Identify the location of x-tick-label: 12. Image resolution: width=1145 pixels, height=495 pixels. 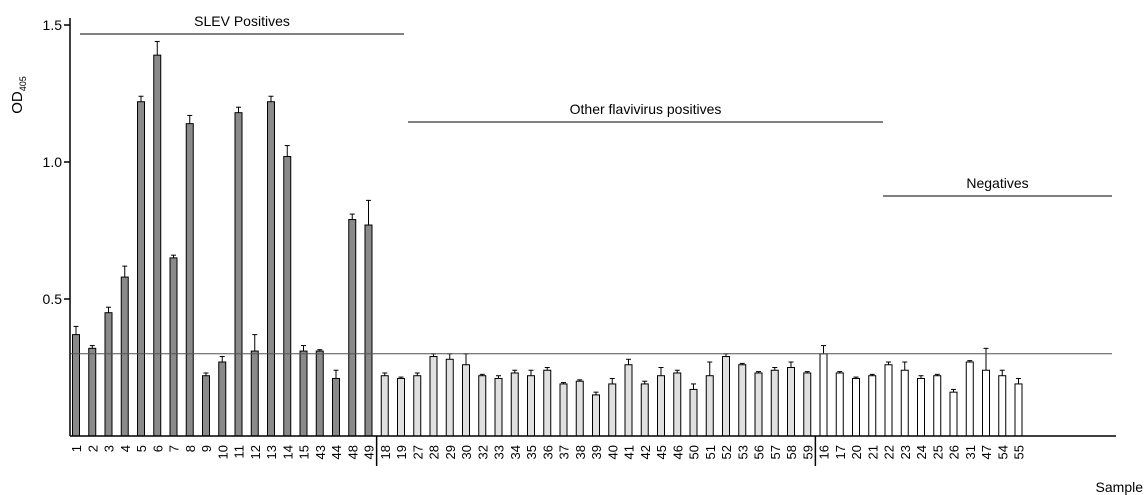
(255, 452).